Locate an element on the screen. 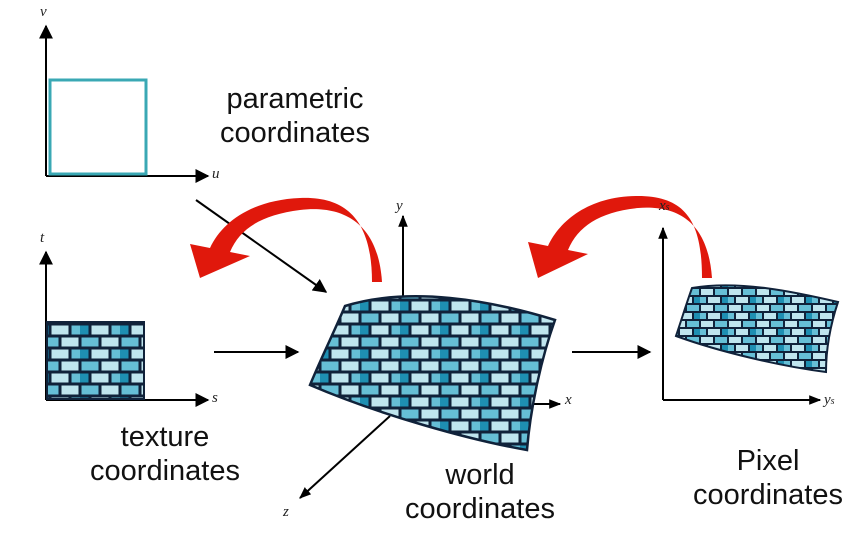  parametric-square is located at coordinates (98, 127).